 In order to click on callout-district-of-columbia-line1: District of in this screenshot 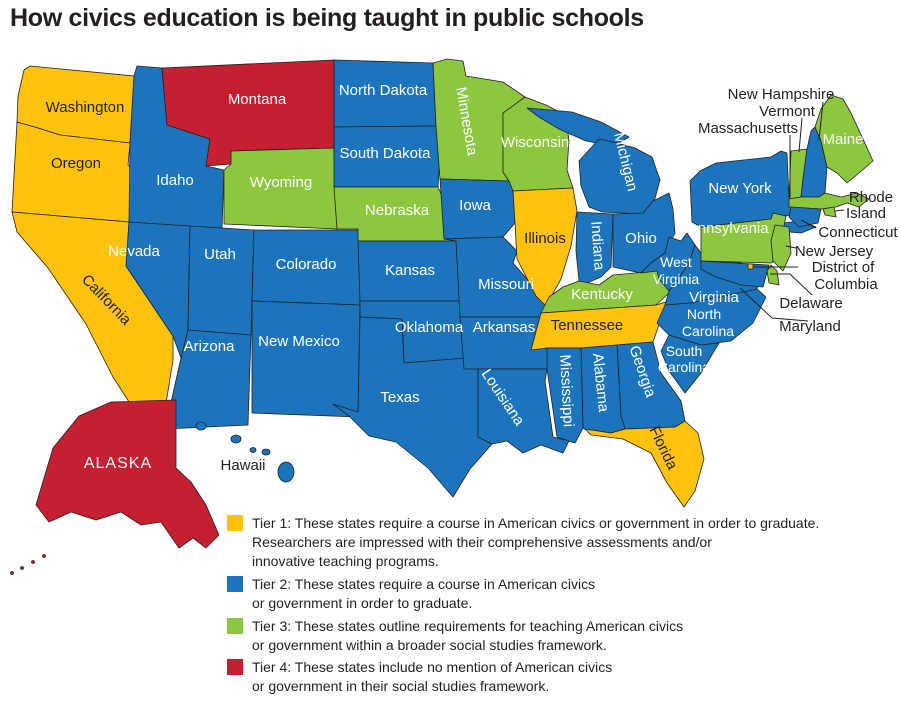, I will do `click(843, 267)`.